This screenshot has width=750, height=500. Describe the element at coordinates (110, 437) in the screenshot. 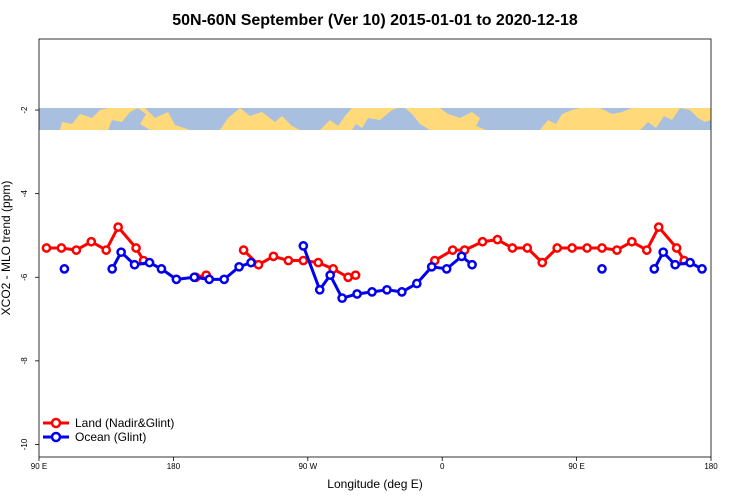

I see `legend-label-ocean: Ocean (Glint)` at that location.